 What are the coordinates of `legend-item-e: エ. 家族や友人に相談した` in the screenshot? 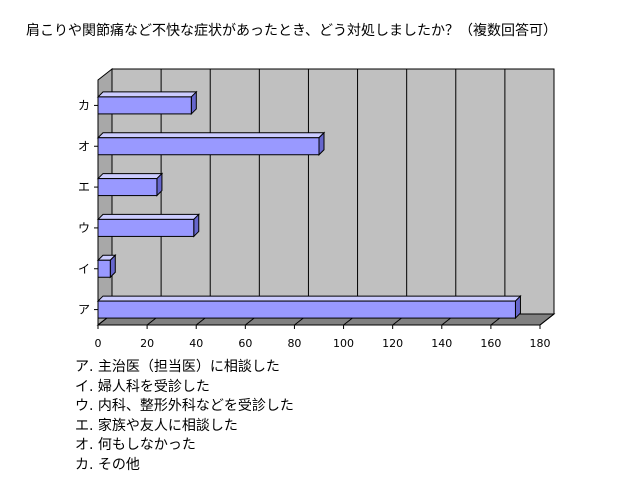 It's located at (156, 425).